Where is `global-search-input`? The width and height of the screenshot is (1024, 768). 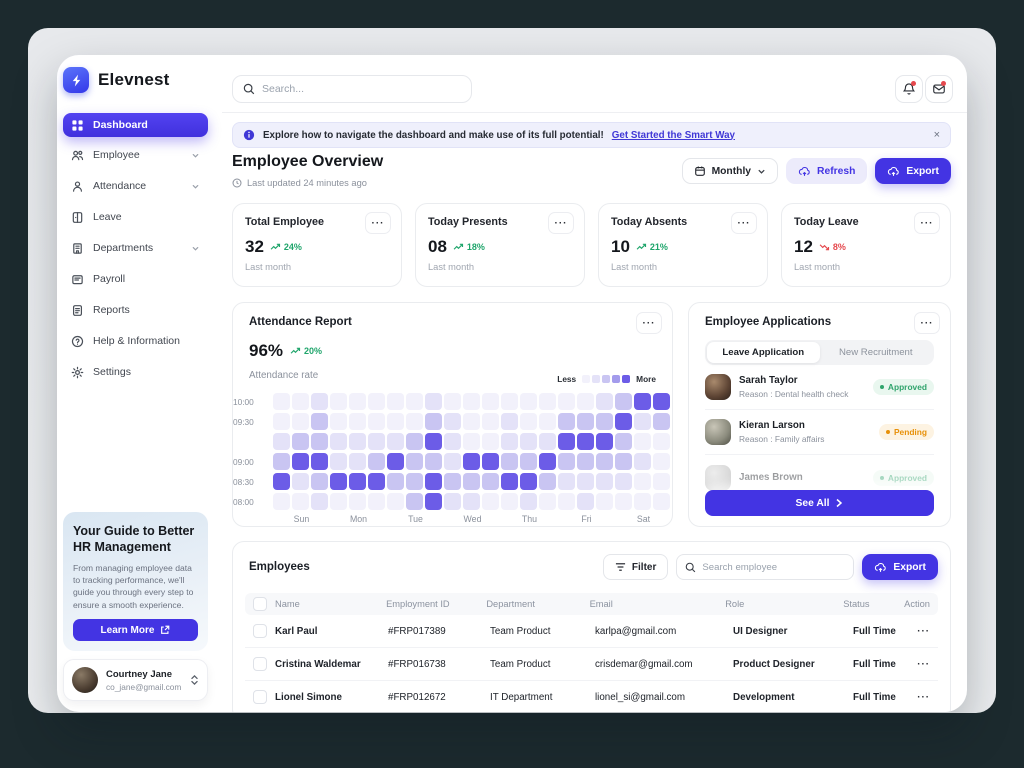
global-search-input is located at coordinates (361, 89).